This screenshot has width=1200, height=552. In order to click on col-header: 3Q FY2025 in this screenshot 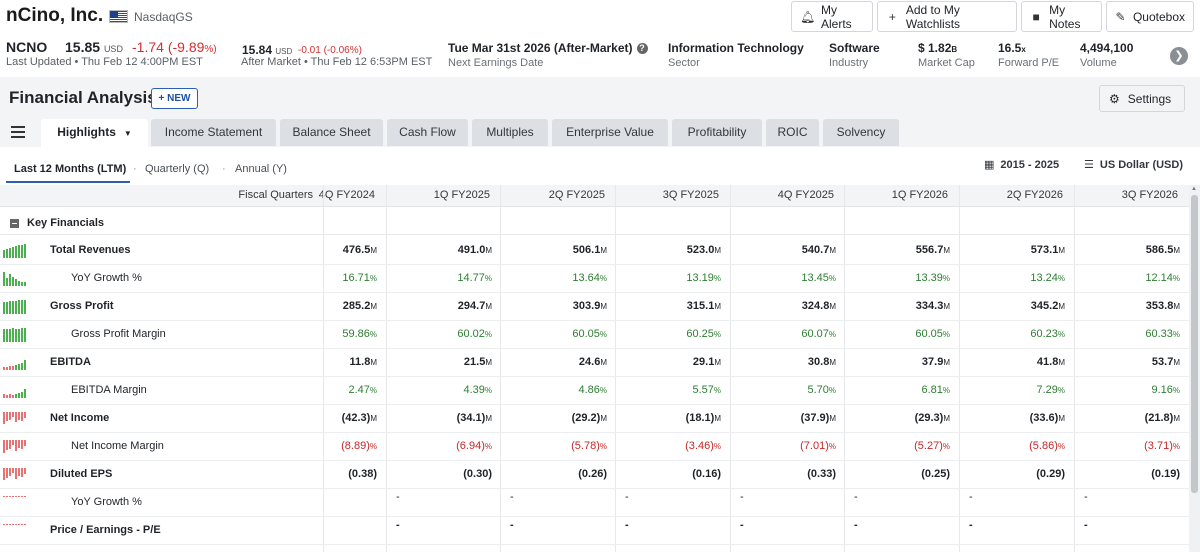, I will do `click(690, 195)`.